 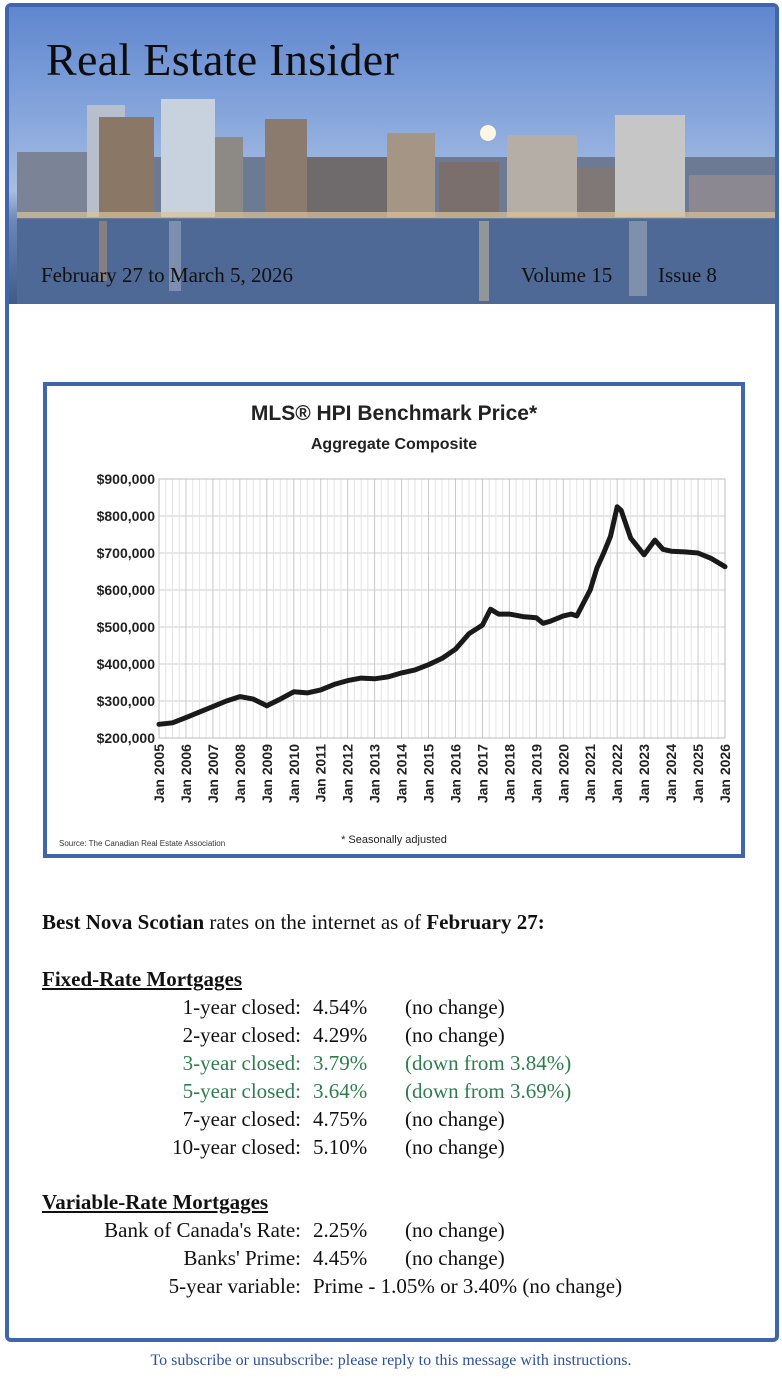 What do you see at coordinates (267, 773) in the screenshot?
I see `x-tick-label: Jan 2009` at bounding box center [267, 773].